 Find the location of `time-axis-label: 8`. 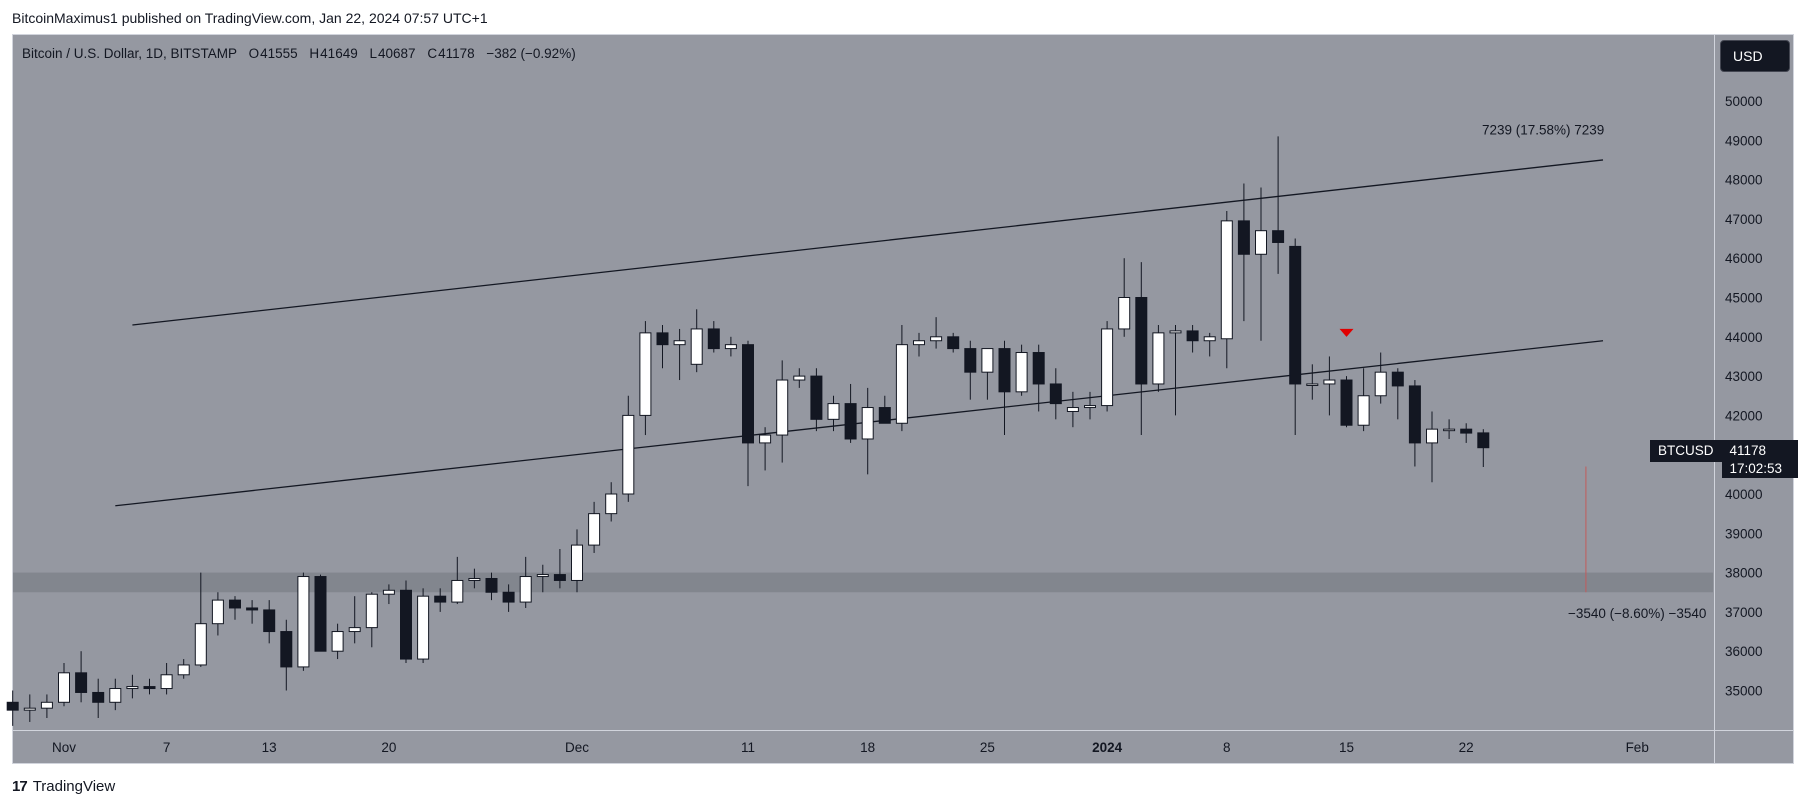

time-axis-label: 8 is located at coordinates (1227, 747).